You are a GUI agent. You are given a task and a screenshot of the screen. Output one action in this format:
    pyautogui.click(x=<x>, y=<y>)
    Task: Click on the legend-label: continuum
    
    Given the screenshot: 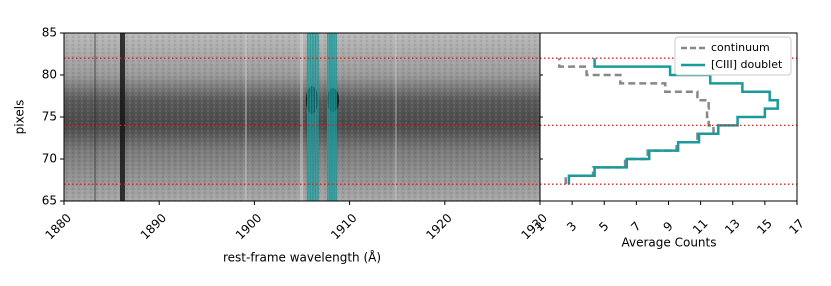 What is the action you would take?
    pyautogui.click(x=740, y=47)
    